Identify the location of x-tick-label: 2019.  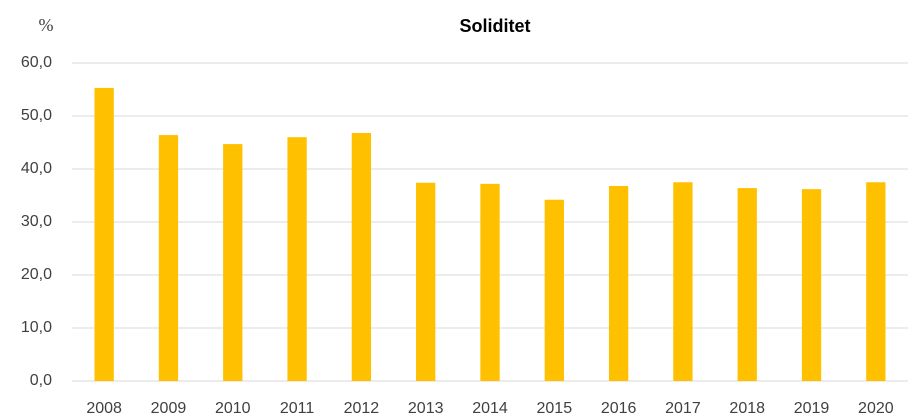
(812, 408).